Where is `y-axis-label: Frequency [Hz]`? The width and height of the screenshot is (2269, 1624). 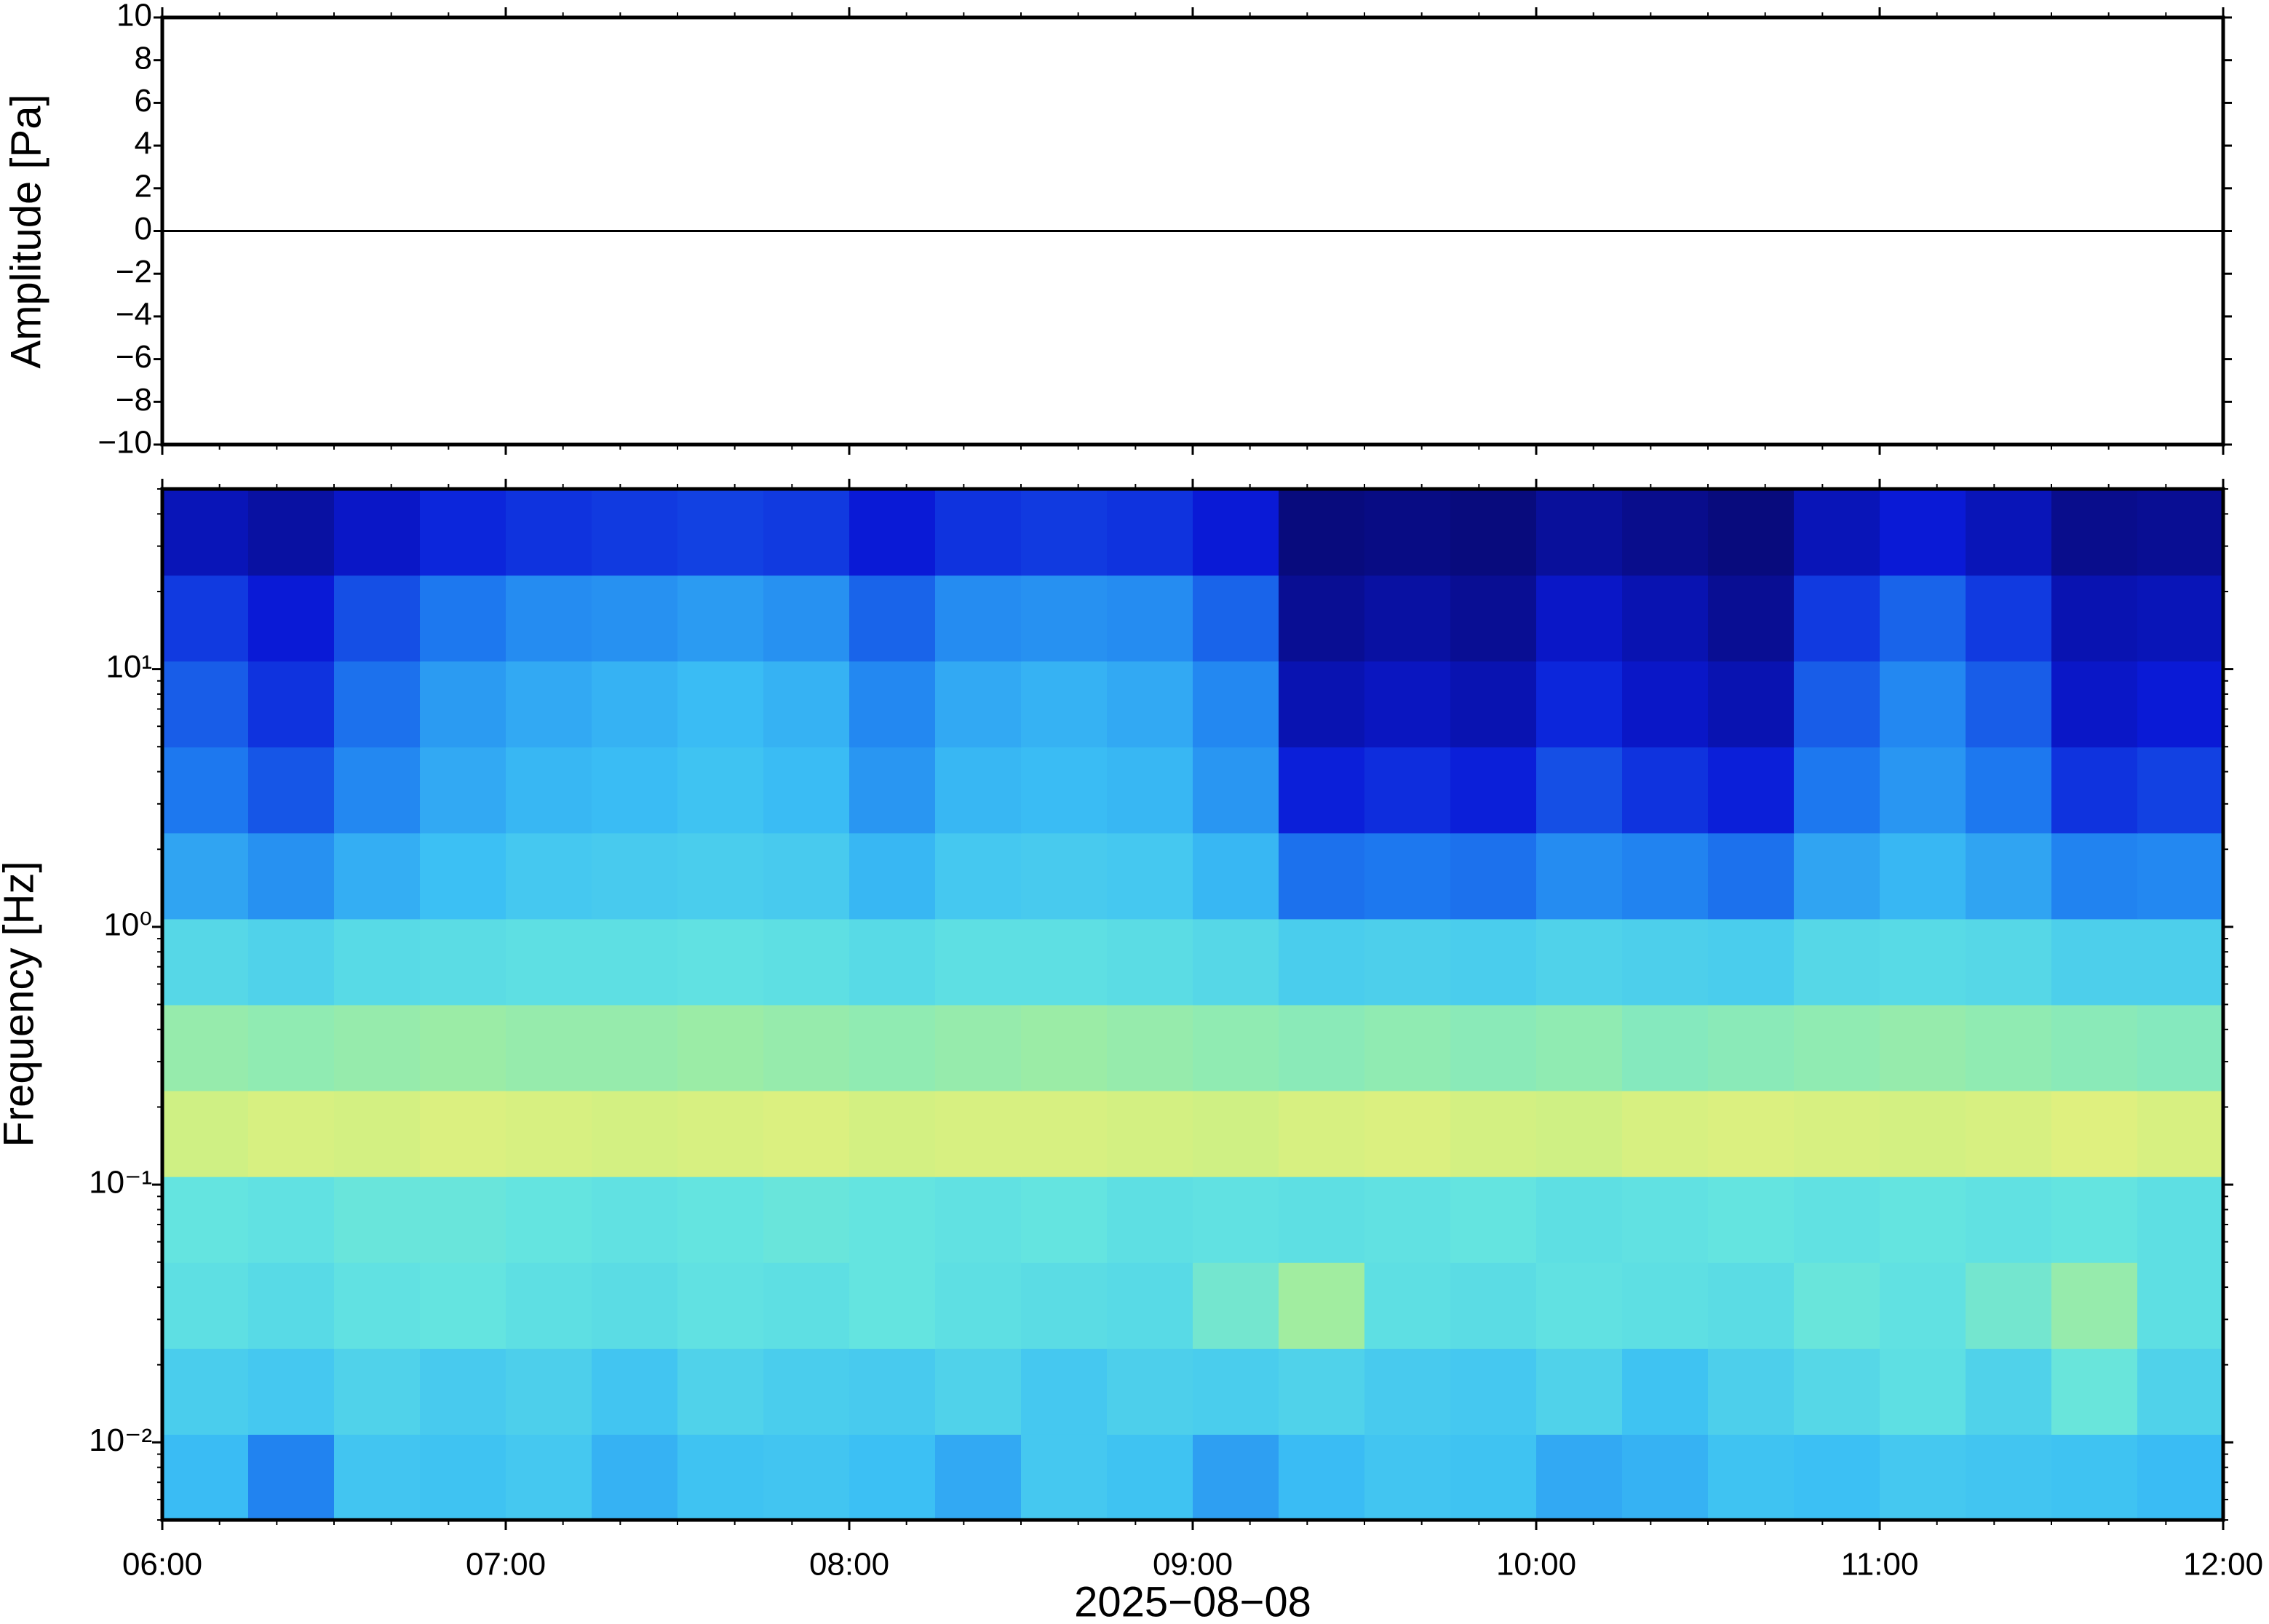 y-axis-label: Frequency [Hz] is located at coordinates (21, 1004).